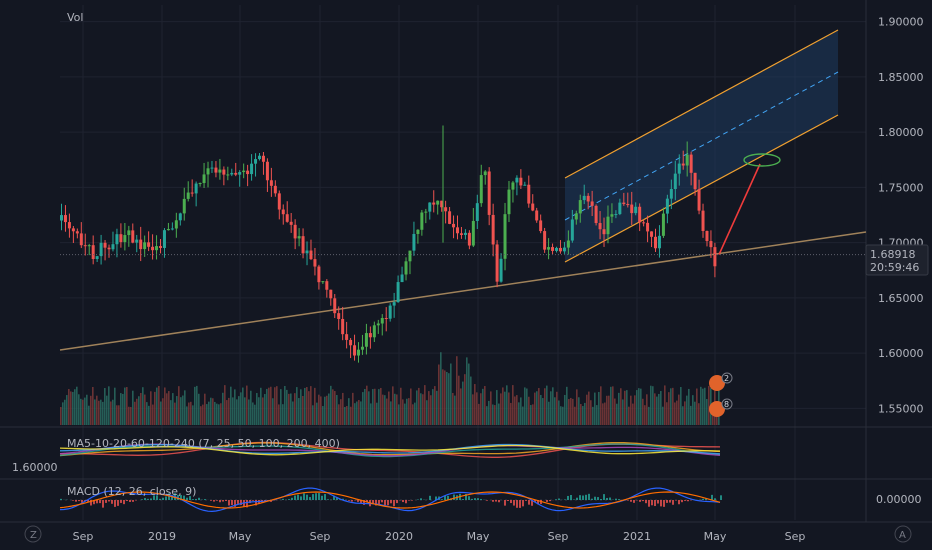 This screenshot has width=932, height=550. What do you see at coordinates (439, 536) in the screenshot?
I see `time-axis: Sep 2019 May Sep 2020 May Sep 2021 May Sep` at bounding box center [439, 536].